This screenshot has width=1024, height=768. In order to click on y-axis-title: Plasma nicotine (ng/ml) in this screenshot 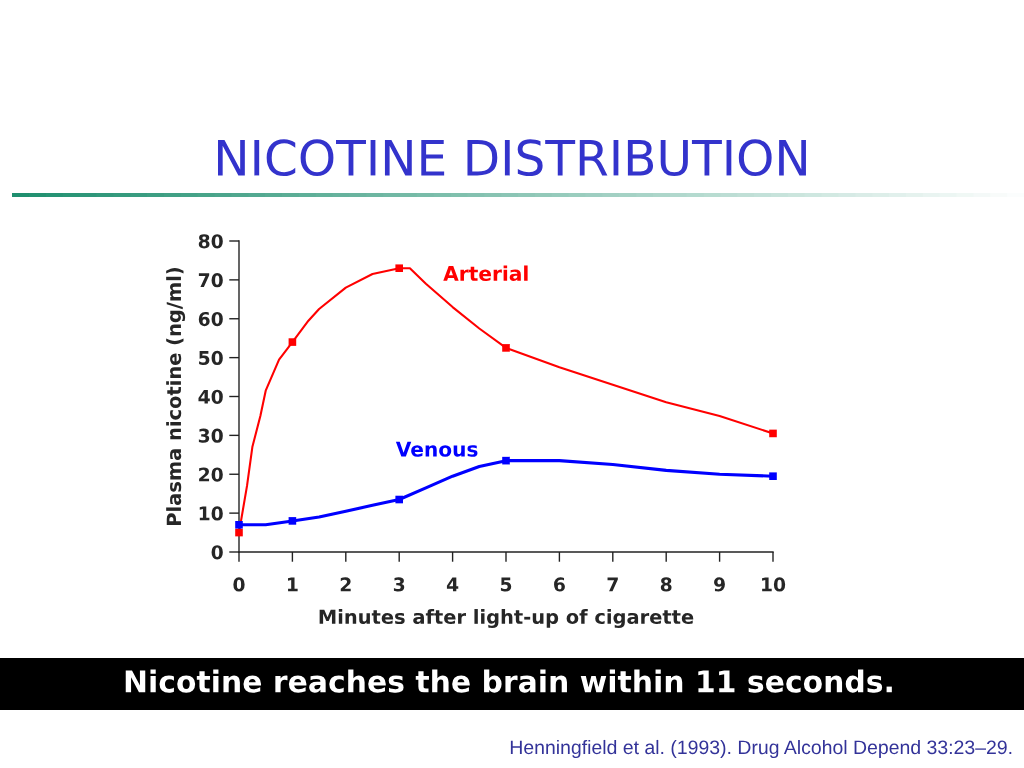, I will do `click(176, 396)`.